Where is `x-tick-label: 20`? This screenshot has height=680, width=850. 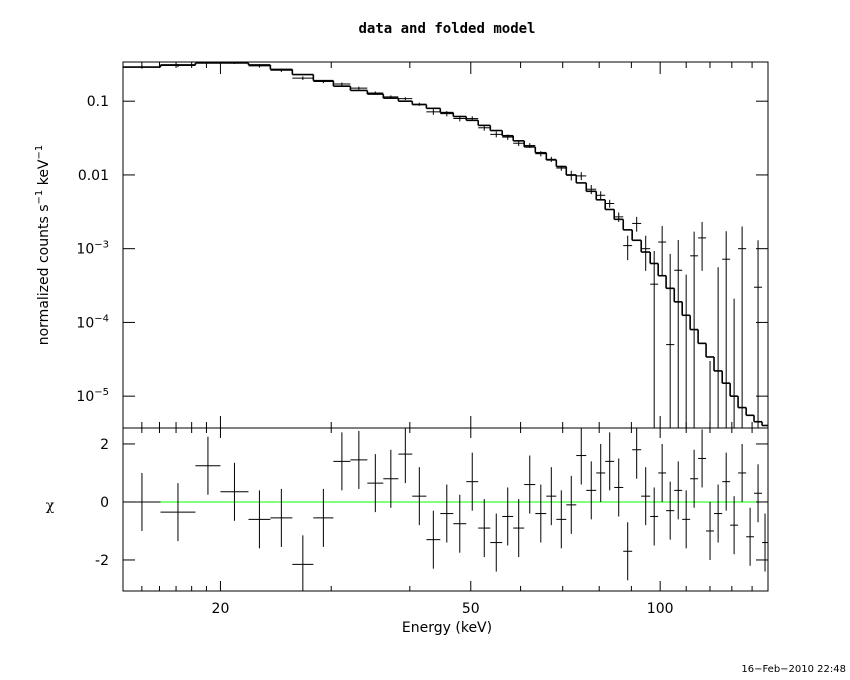
x-tick-label: 20 is located at coordinates (221, 609).